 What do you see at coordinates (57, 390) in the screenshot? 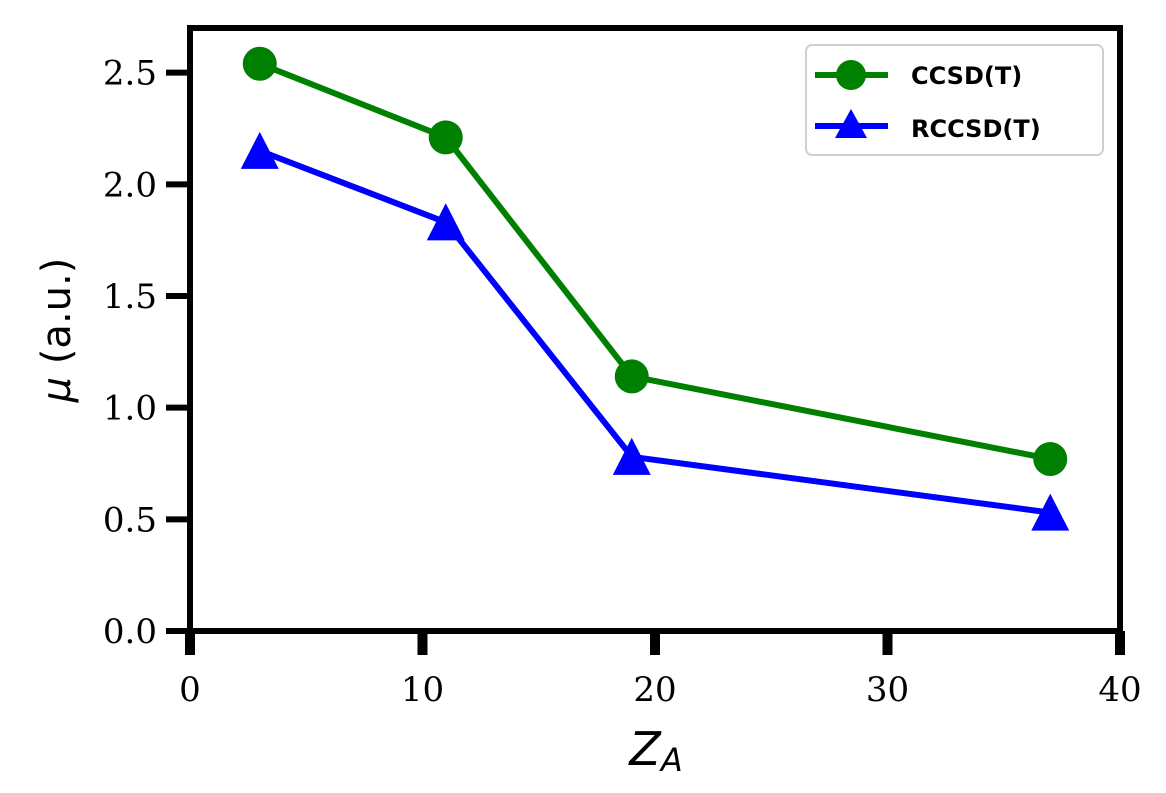
I see `y-axis-title-symbol: μ` at bounding box center [57, 390].